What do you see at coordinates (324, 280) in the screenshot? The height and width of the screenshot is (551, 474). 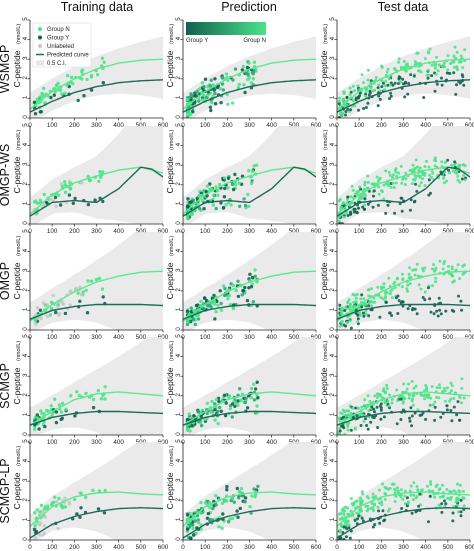 I see `y-axis-title: C-peptide` at bounding box center [324, 280].